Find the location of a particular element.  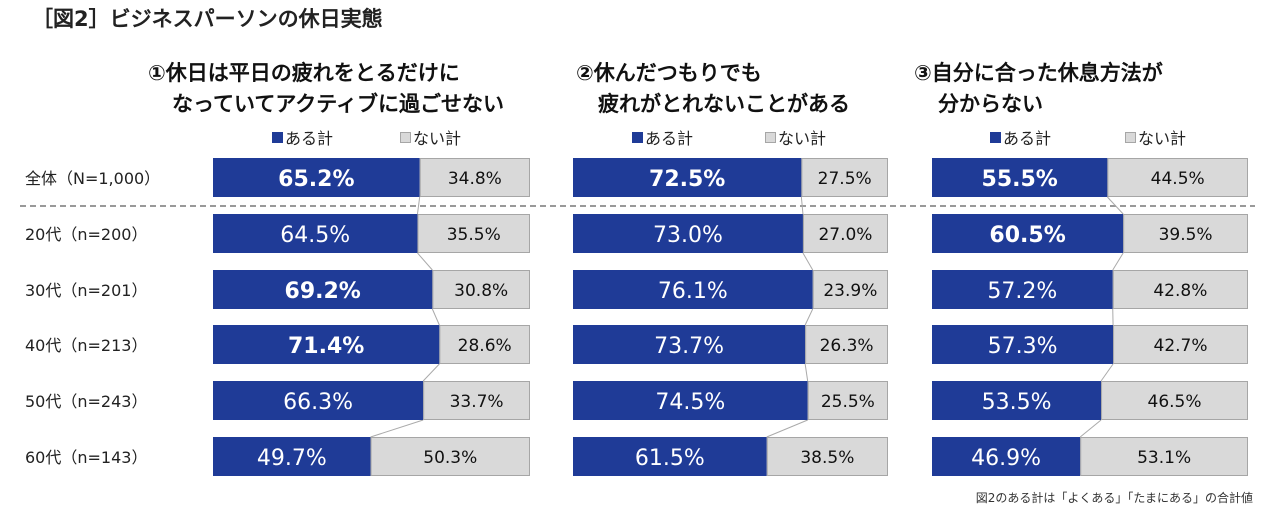

data-label-nai: 26.3% is located at coordinates (847, 346).